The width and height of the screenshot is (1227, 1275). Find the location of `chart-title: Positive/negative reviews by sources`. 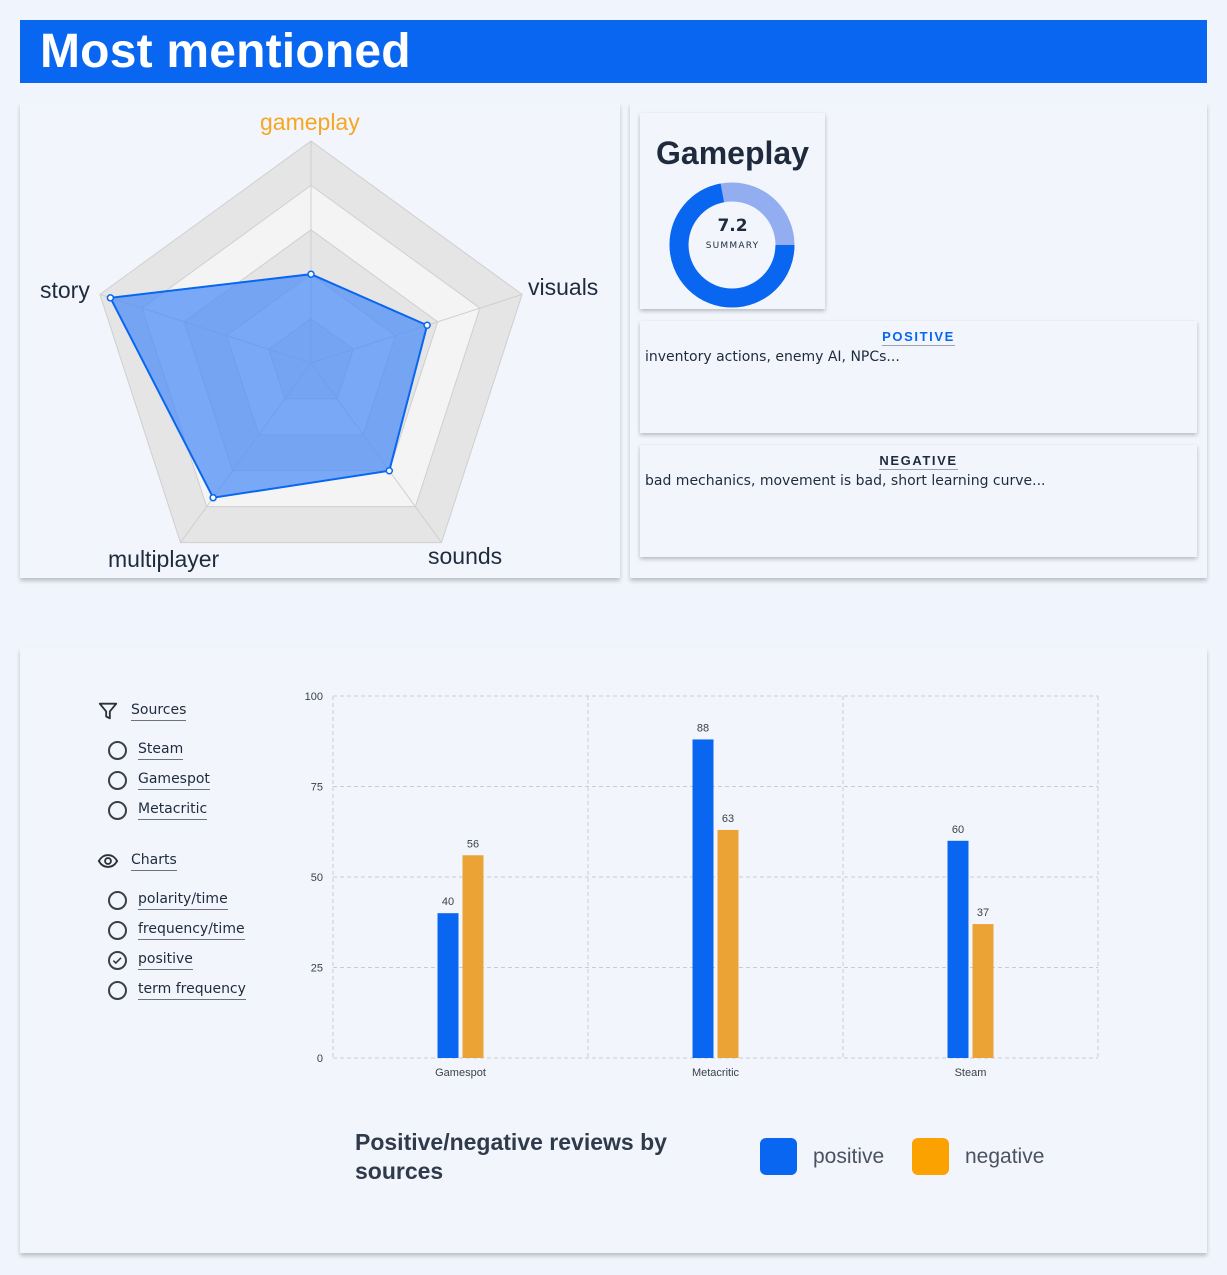

chart-title: Positive/negative reviews by sources is located at coordinates (511, 1156).